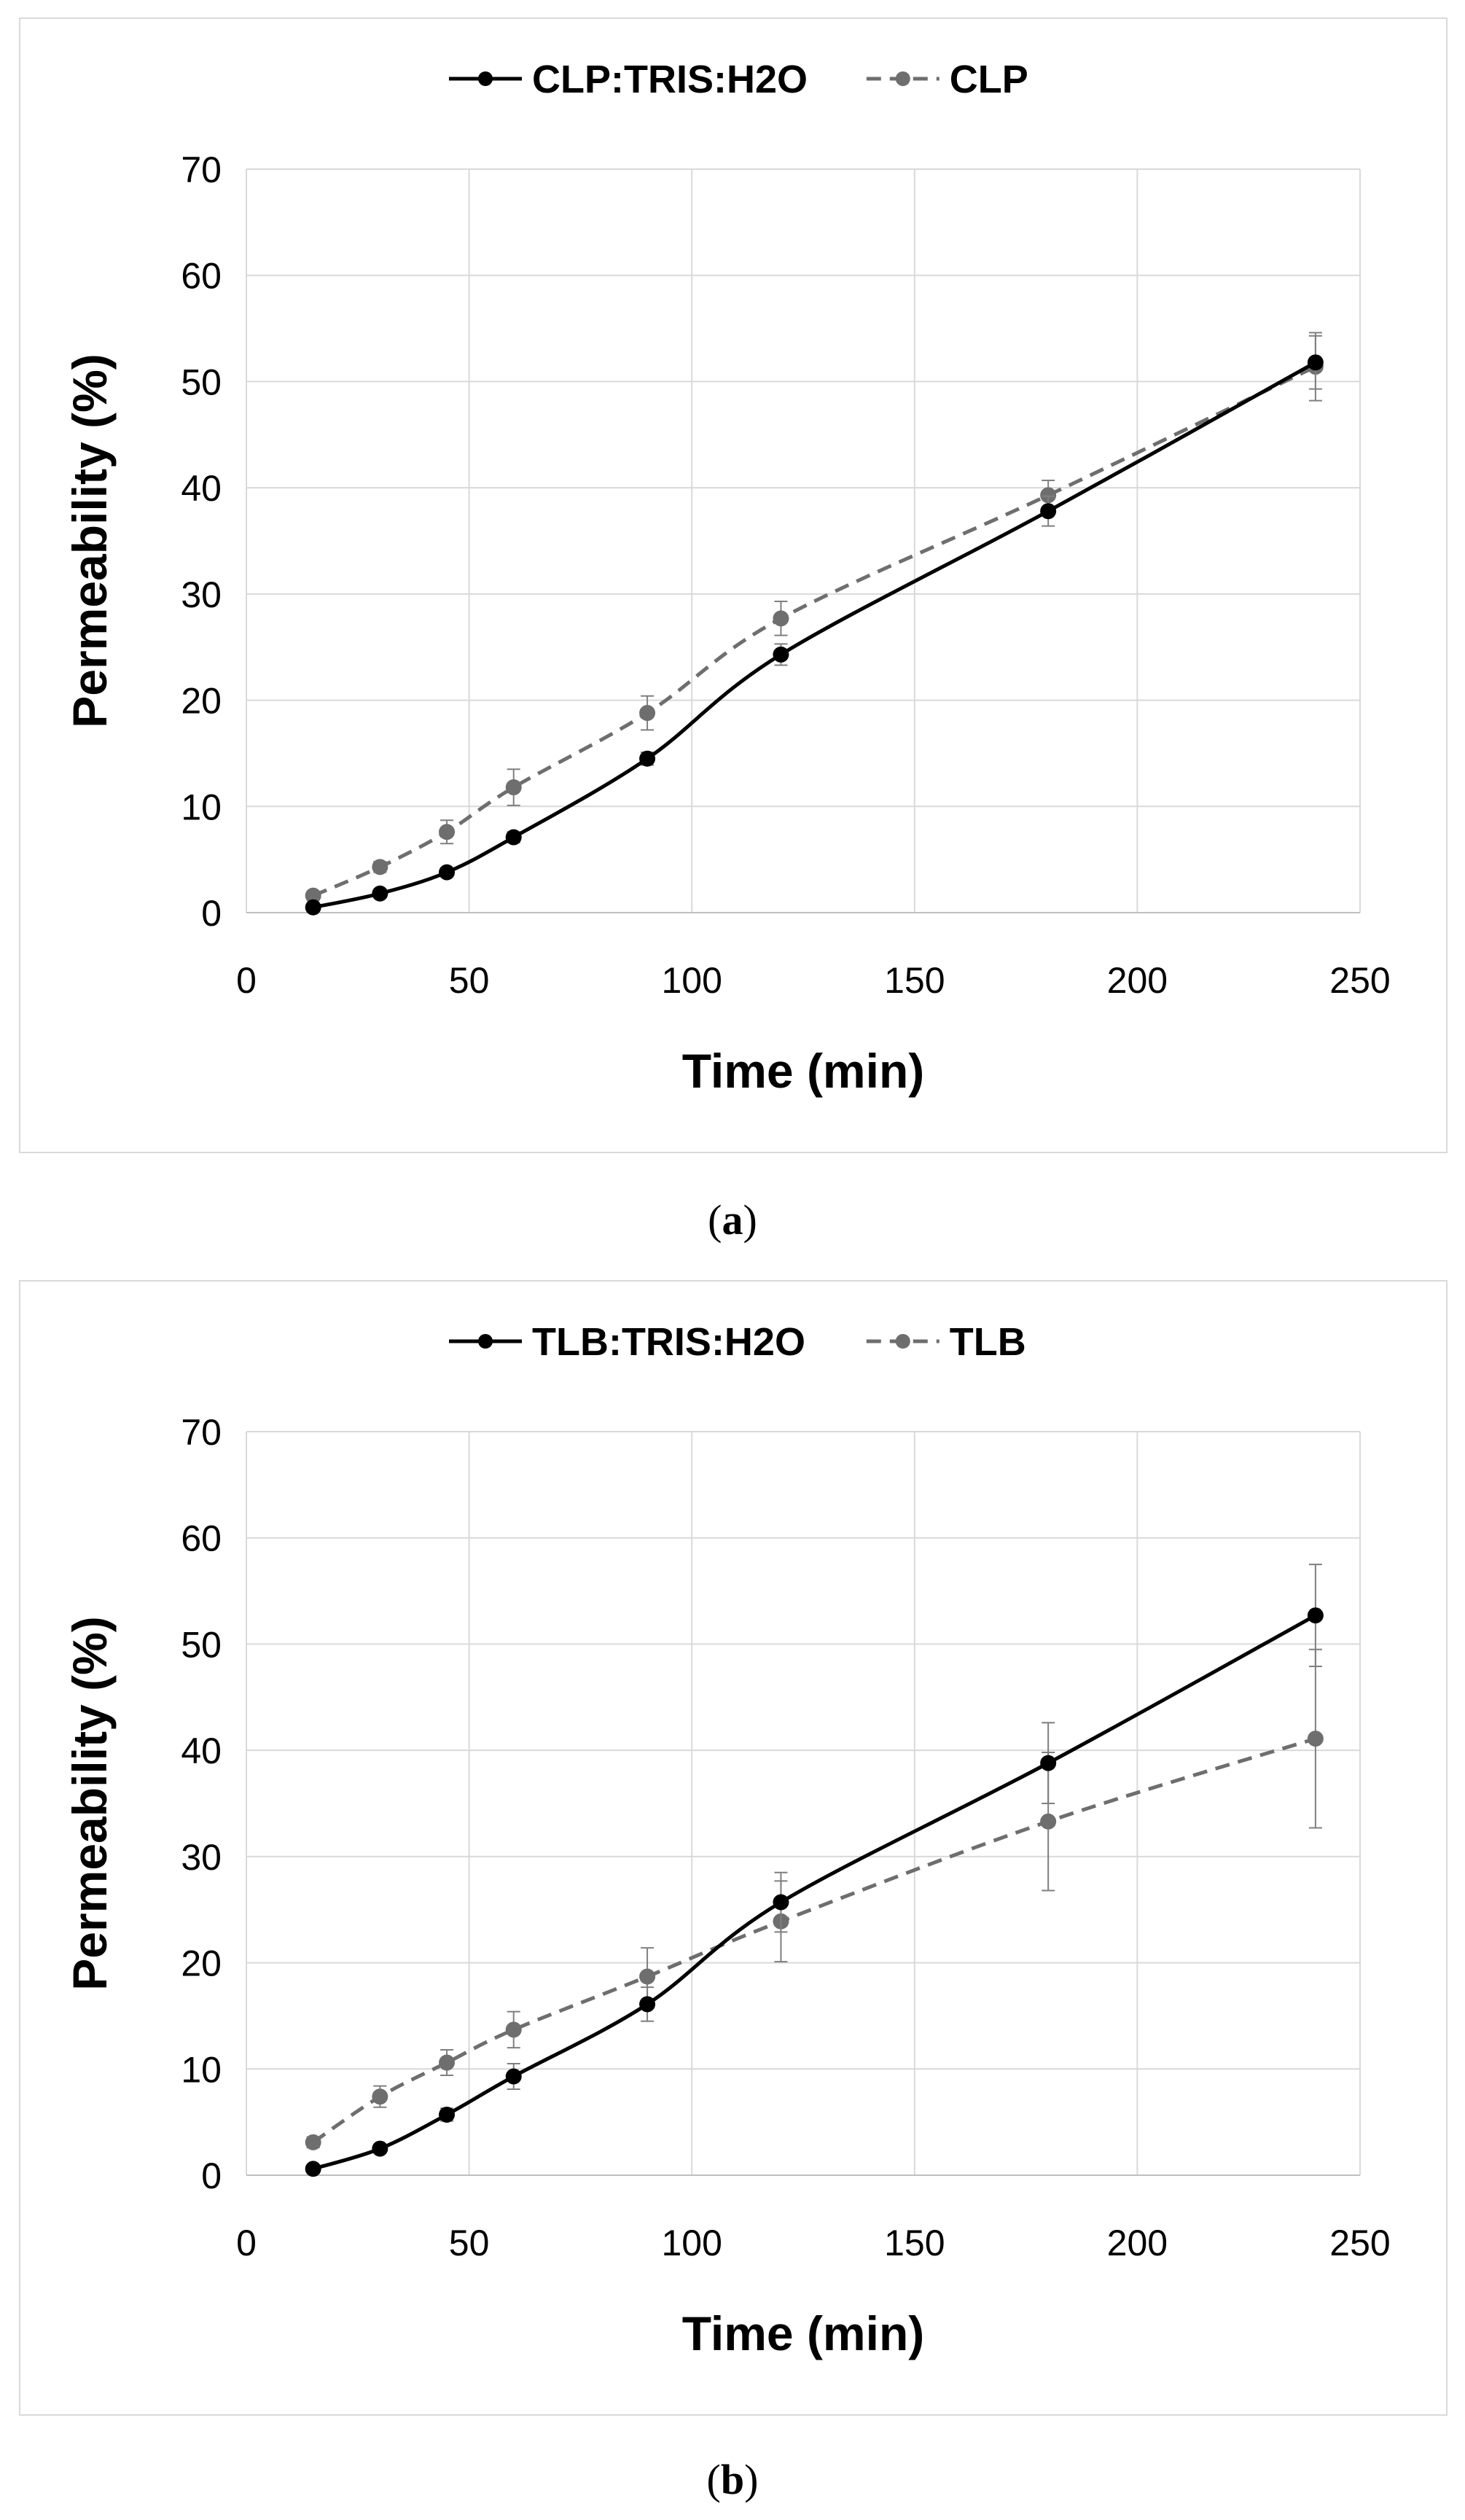  Describe the element at coordinates (750, 1220) in the screenshot. I see `caption-a-close: )` at that location.